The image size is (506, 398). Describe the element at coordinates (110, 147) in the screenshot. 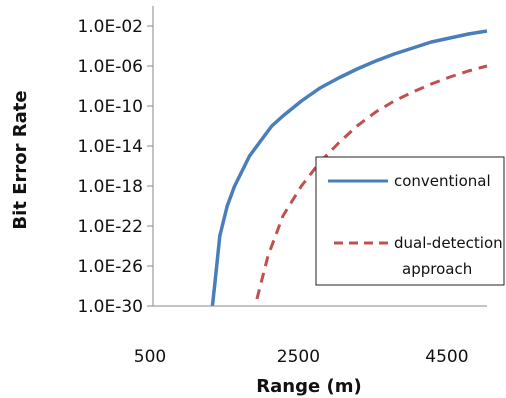

I see `y-tick-label: 1.0E-14` at that location.